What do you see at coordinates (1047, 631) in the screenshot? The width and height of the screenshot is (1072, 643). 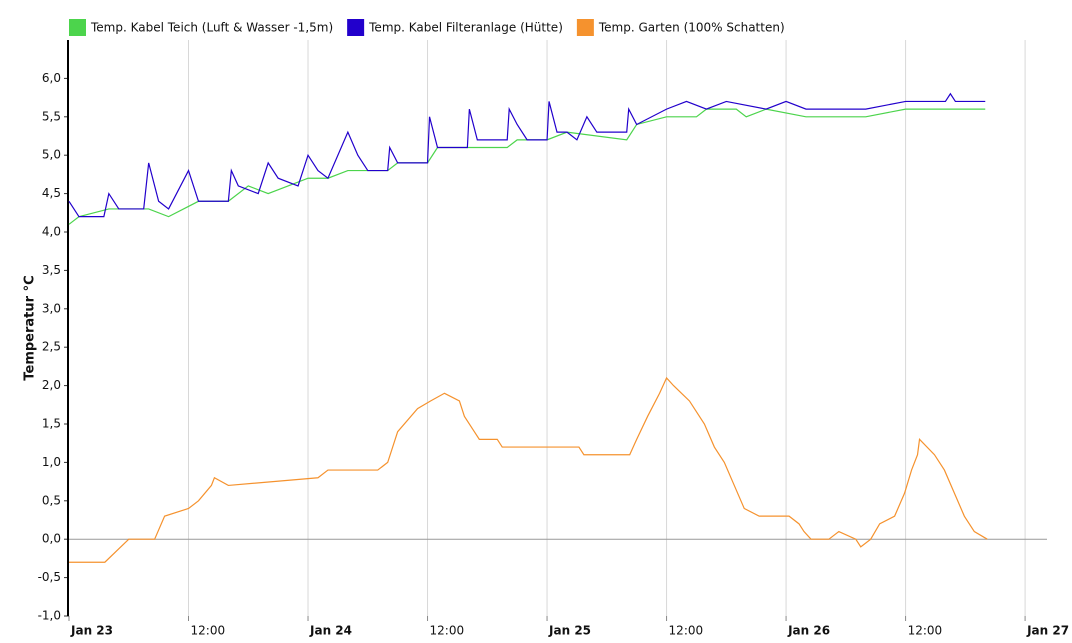 I see `x-tick-label: Jan 27` at bounding box center [1047, 631].